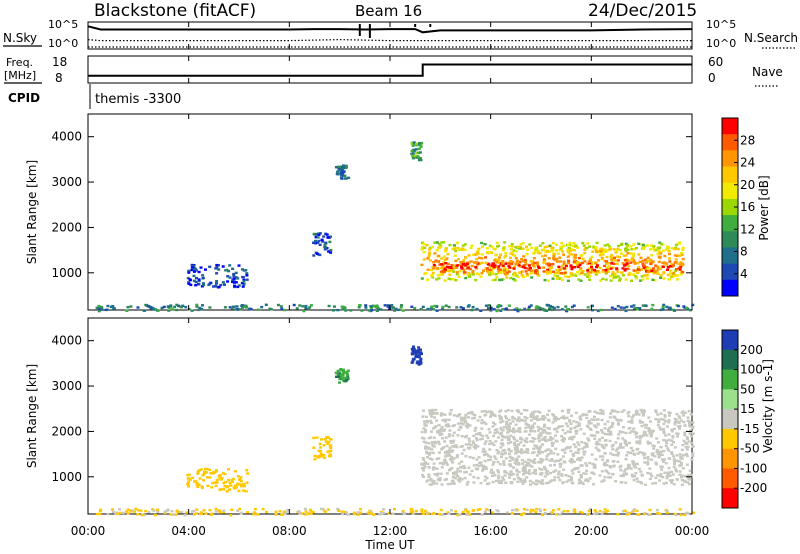 This screenshot has height=554, width=800. Describe the element at coordinates (753, 488) in the screenshot. I see `velocity-cbar-tick: -200` at that location.